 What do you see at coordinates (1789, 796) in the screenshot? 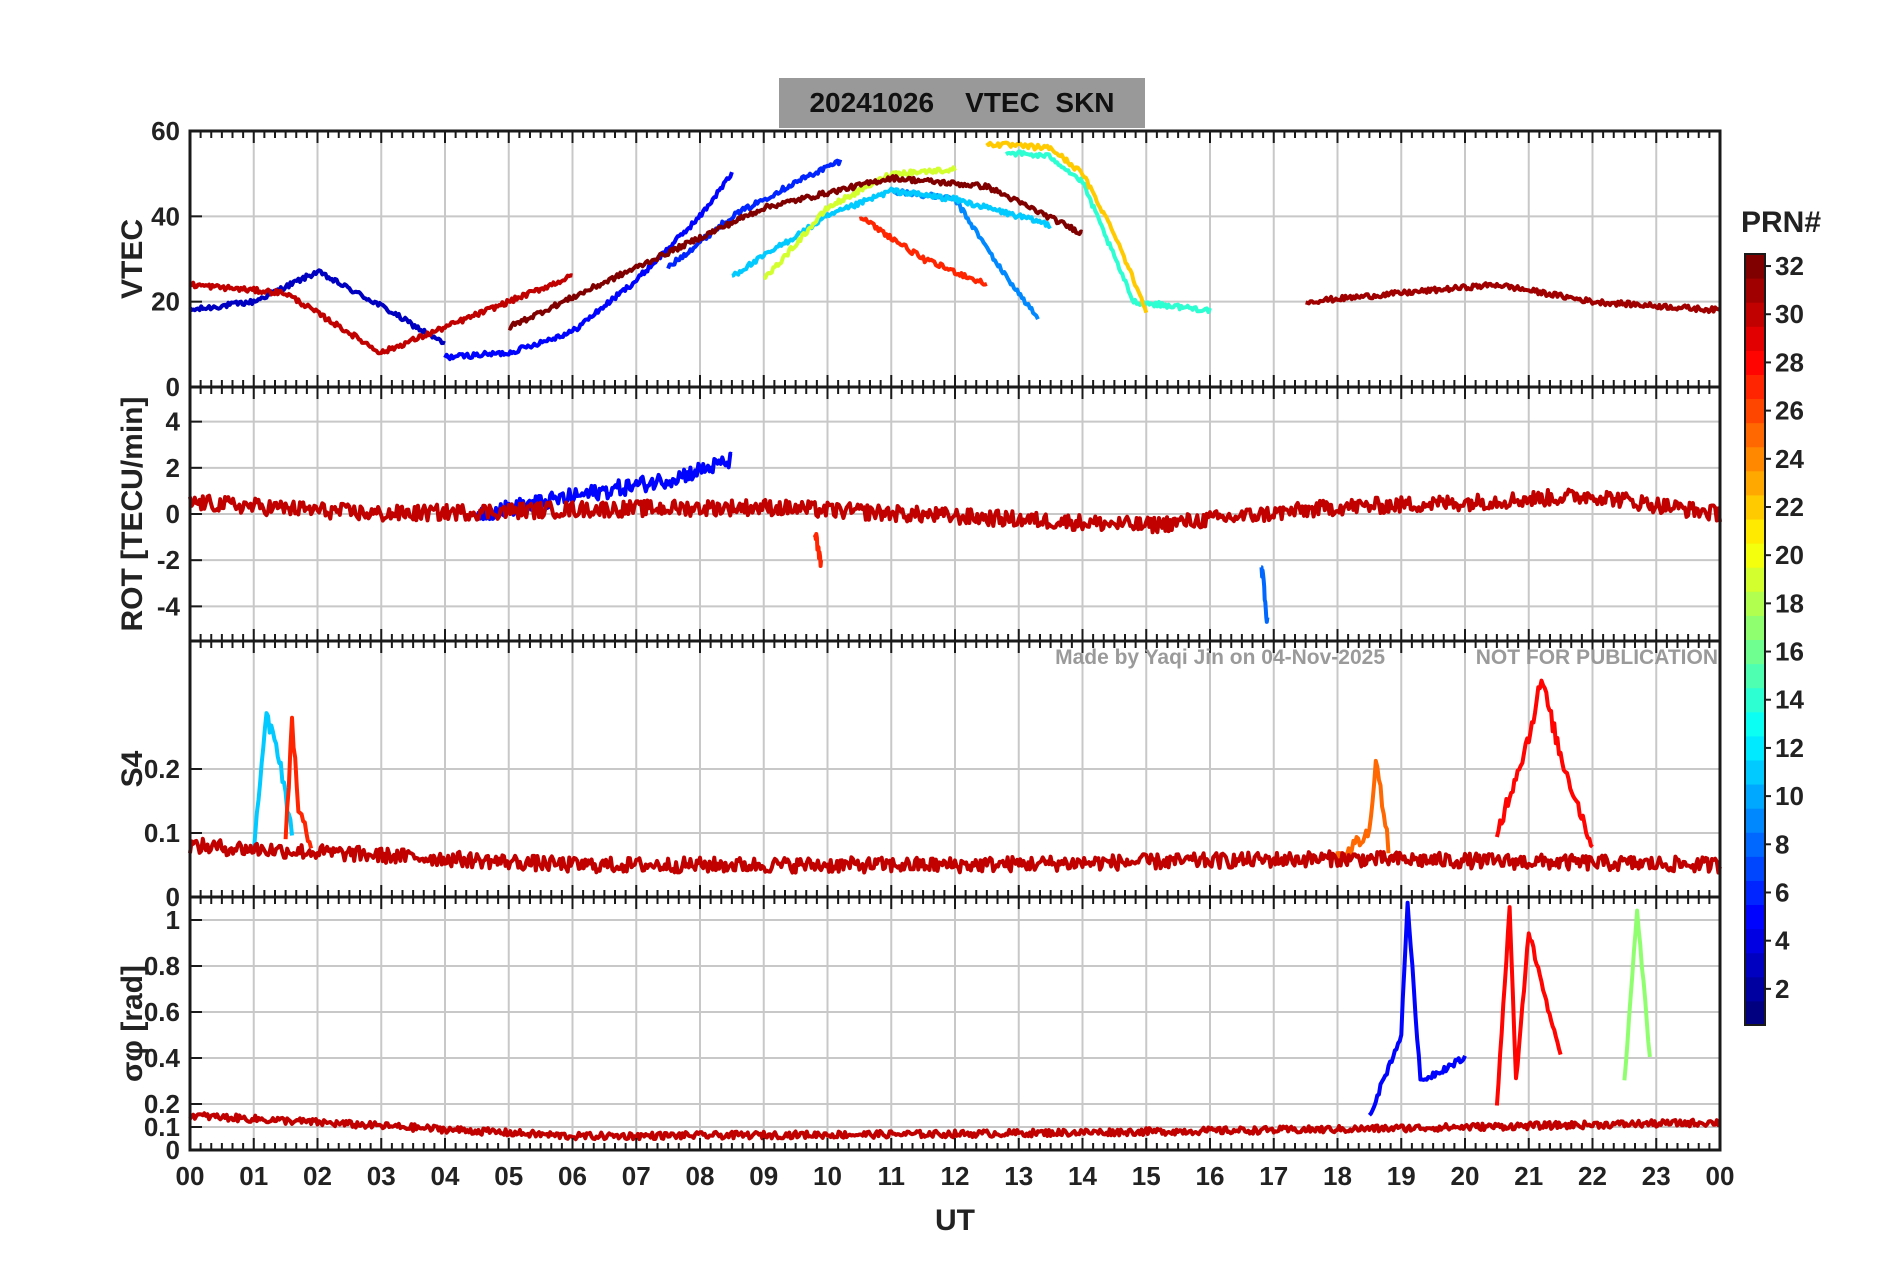
I see `colorbar-tick-label: 10` at bounding box center [1789, 796].